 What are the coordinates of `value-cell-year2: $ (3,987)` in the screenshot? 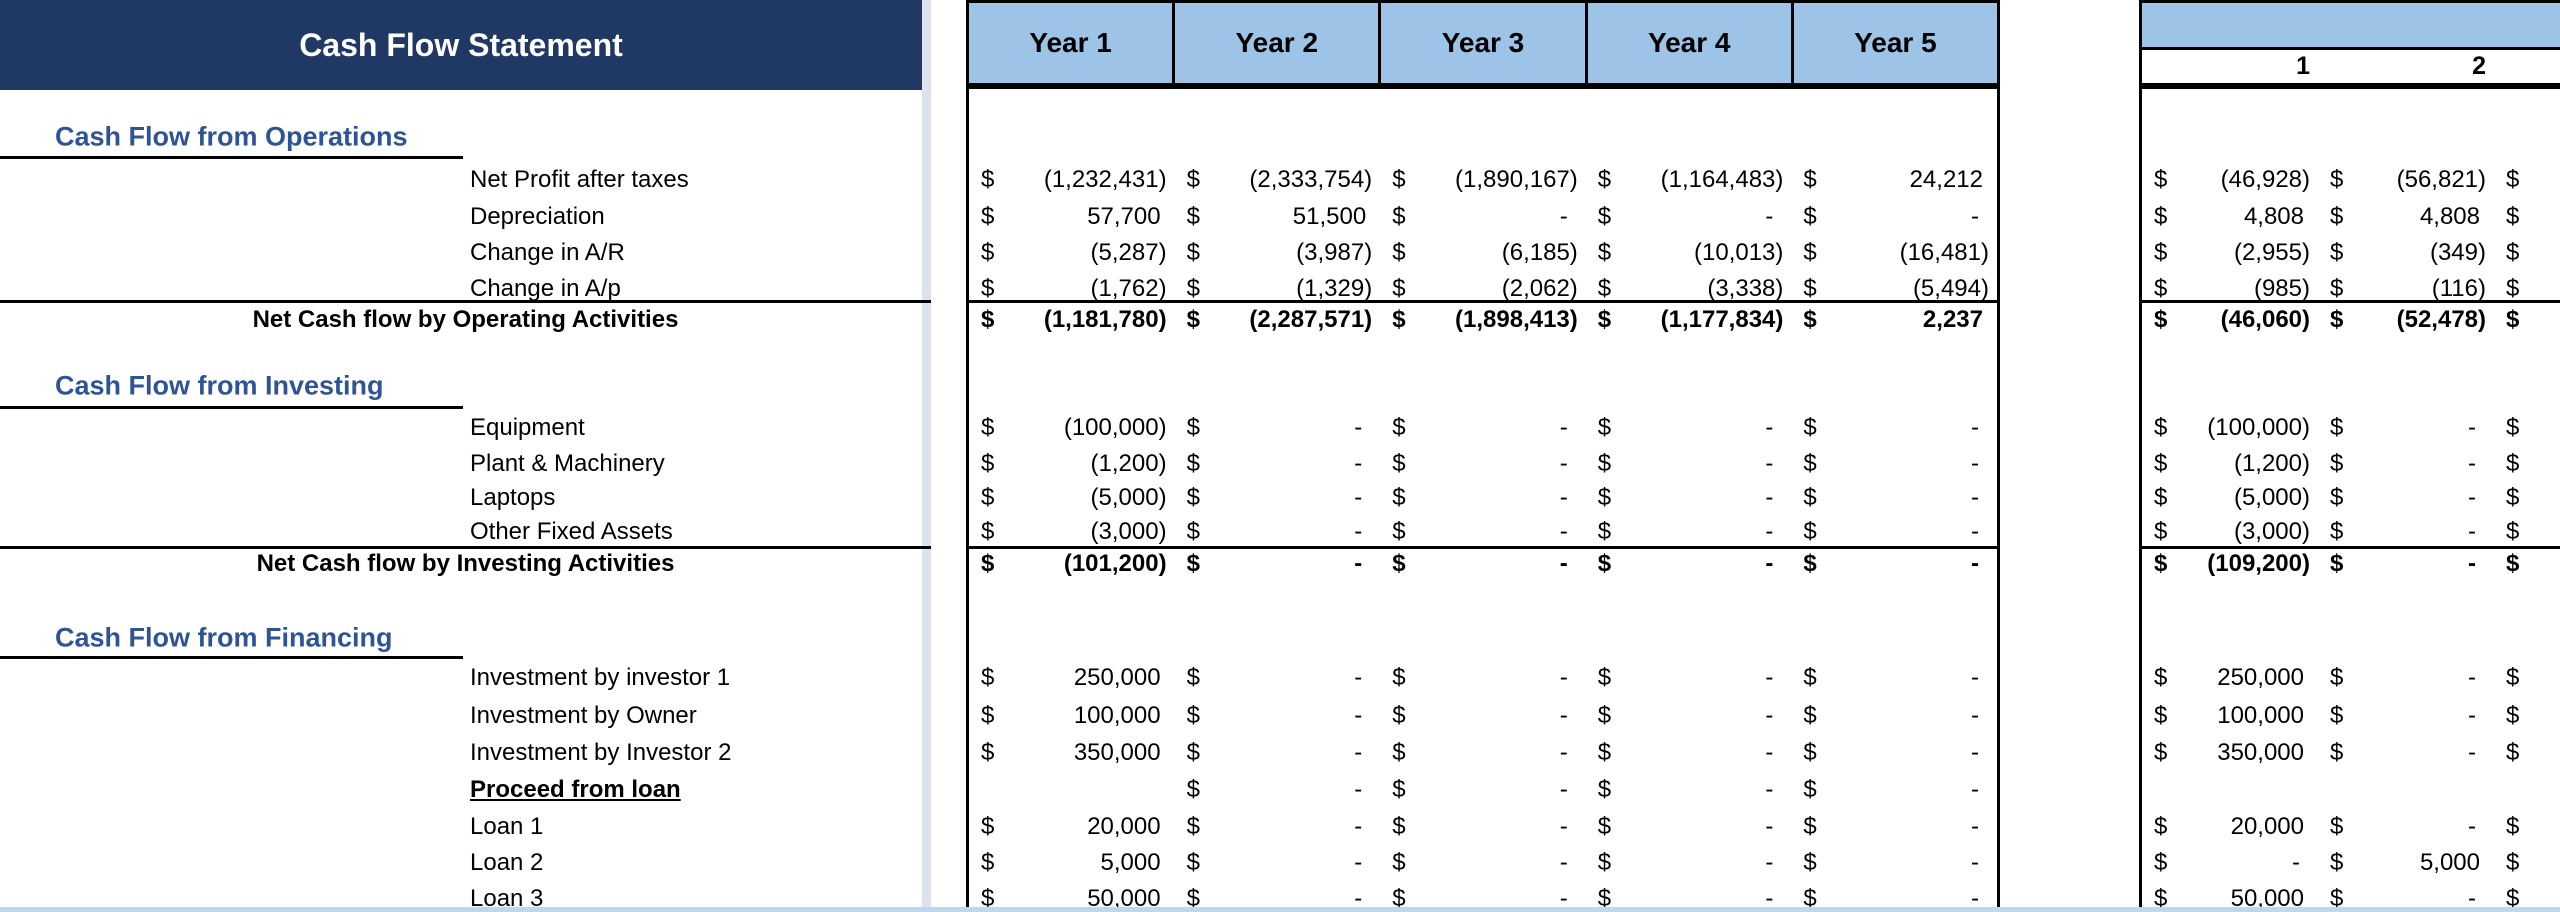 It's located at (1278, 253).